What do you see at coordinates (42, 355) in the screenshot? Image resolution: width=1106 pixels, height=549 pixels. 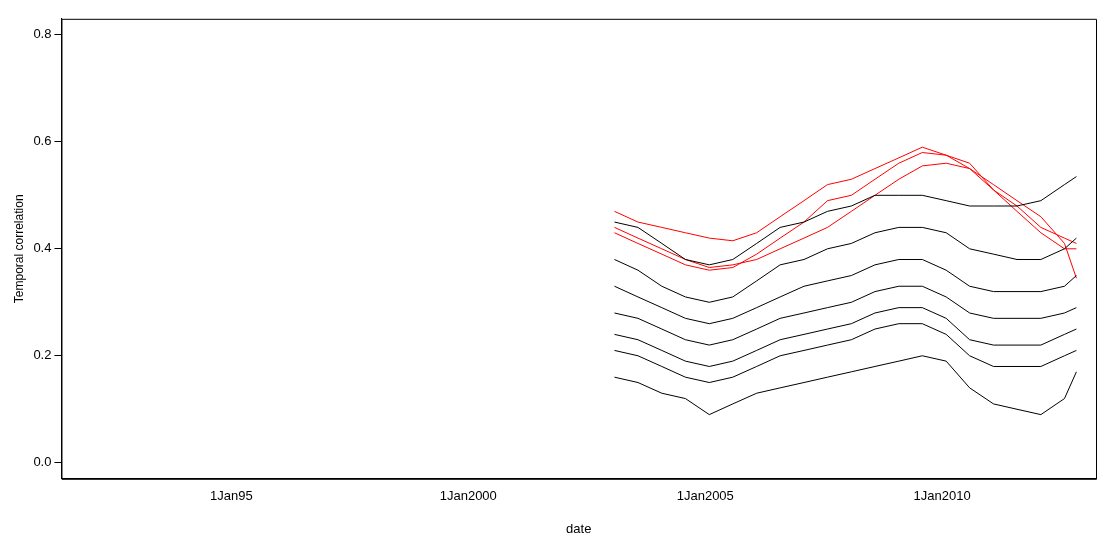 I see `y-tick-label: 0.2` at bounding box center [42, 355].